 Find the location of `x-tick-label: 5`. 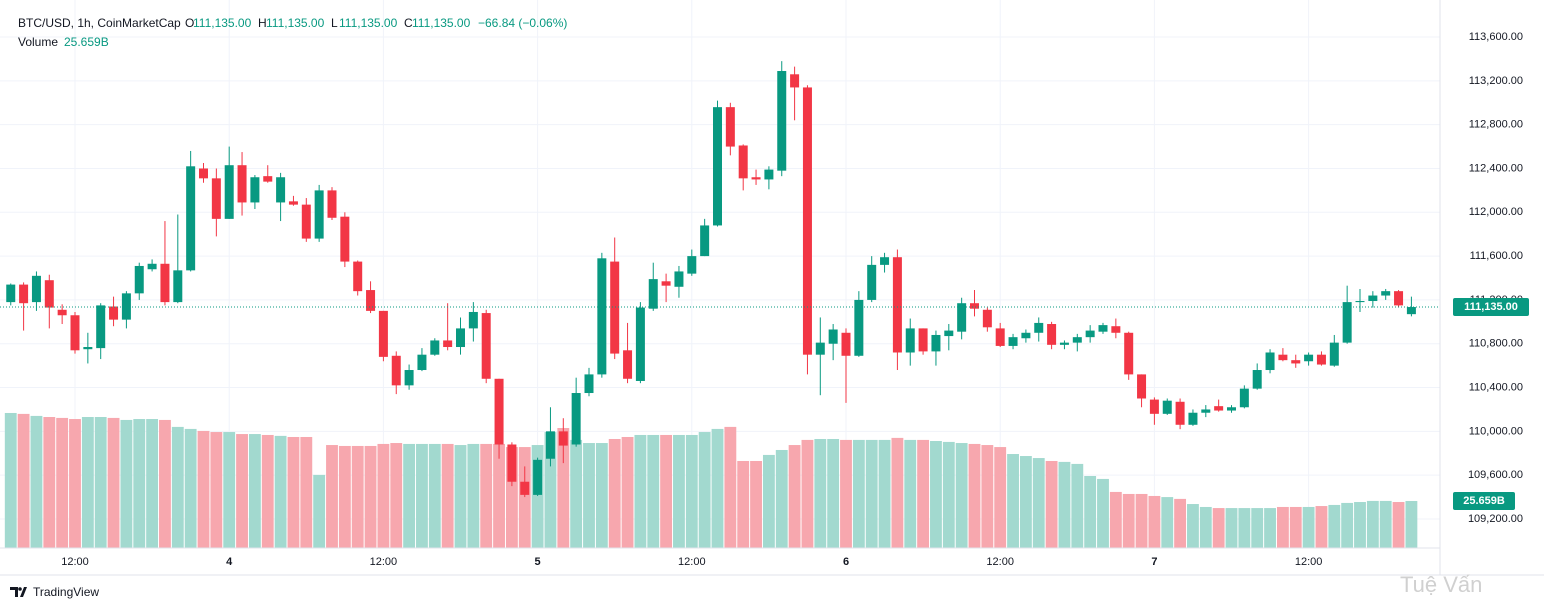

x-tick-label: 5 is located at coordinates (538, 562).